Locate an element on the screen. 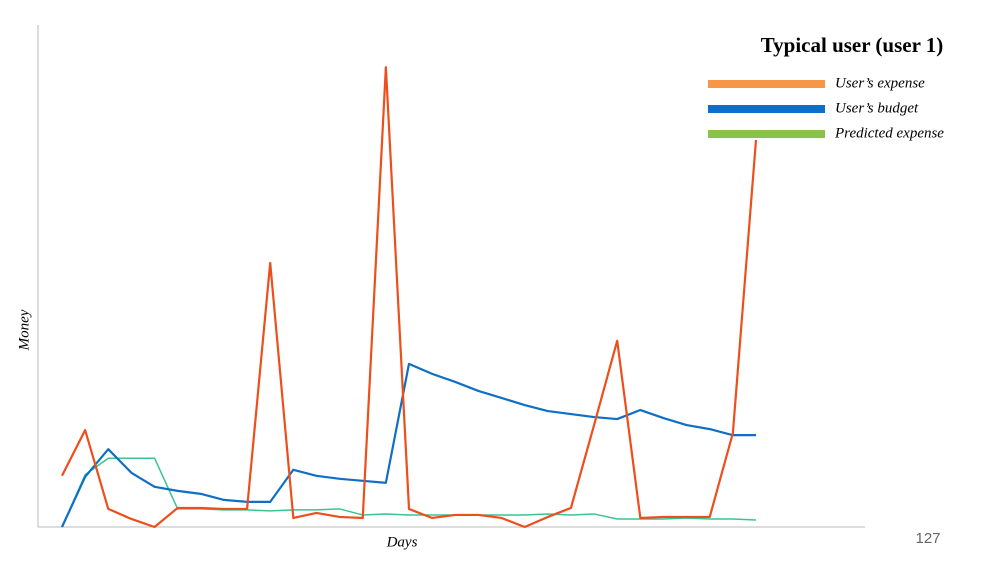 The image size is (1000, 563). legend-label: Predicted expense is located at coordinates (889, 133).